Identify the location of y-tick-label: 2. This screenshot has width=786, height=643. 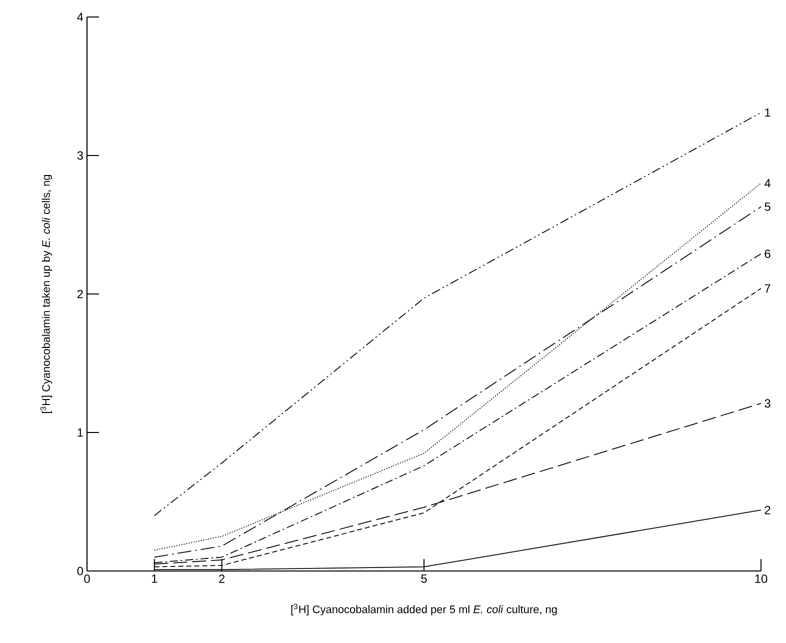
(80, 294).